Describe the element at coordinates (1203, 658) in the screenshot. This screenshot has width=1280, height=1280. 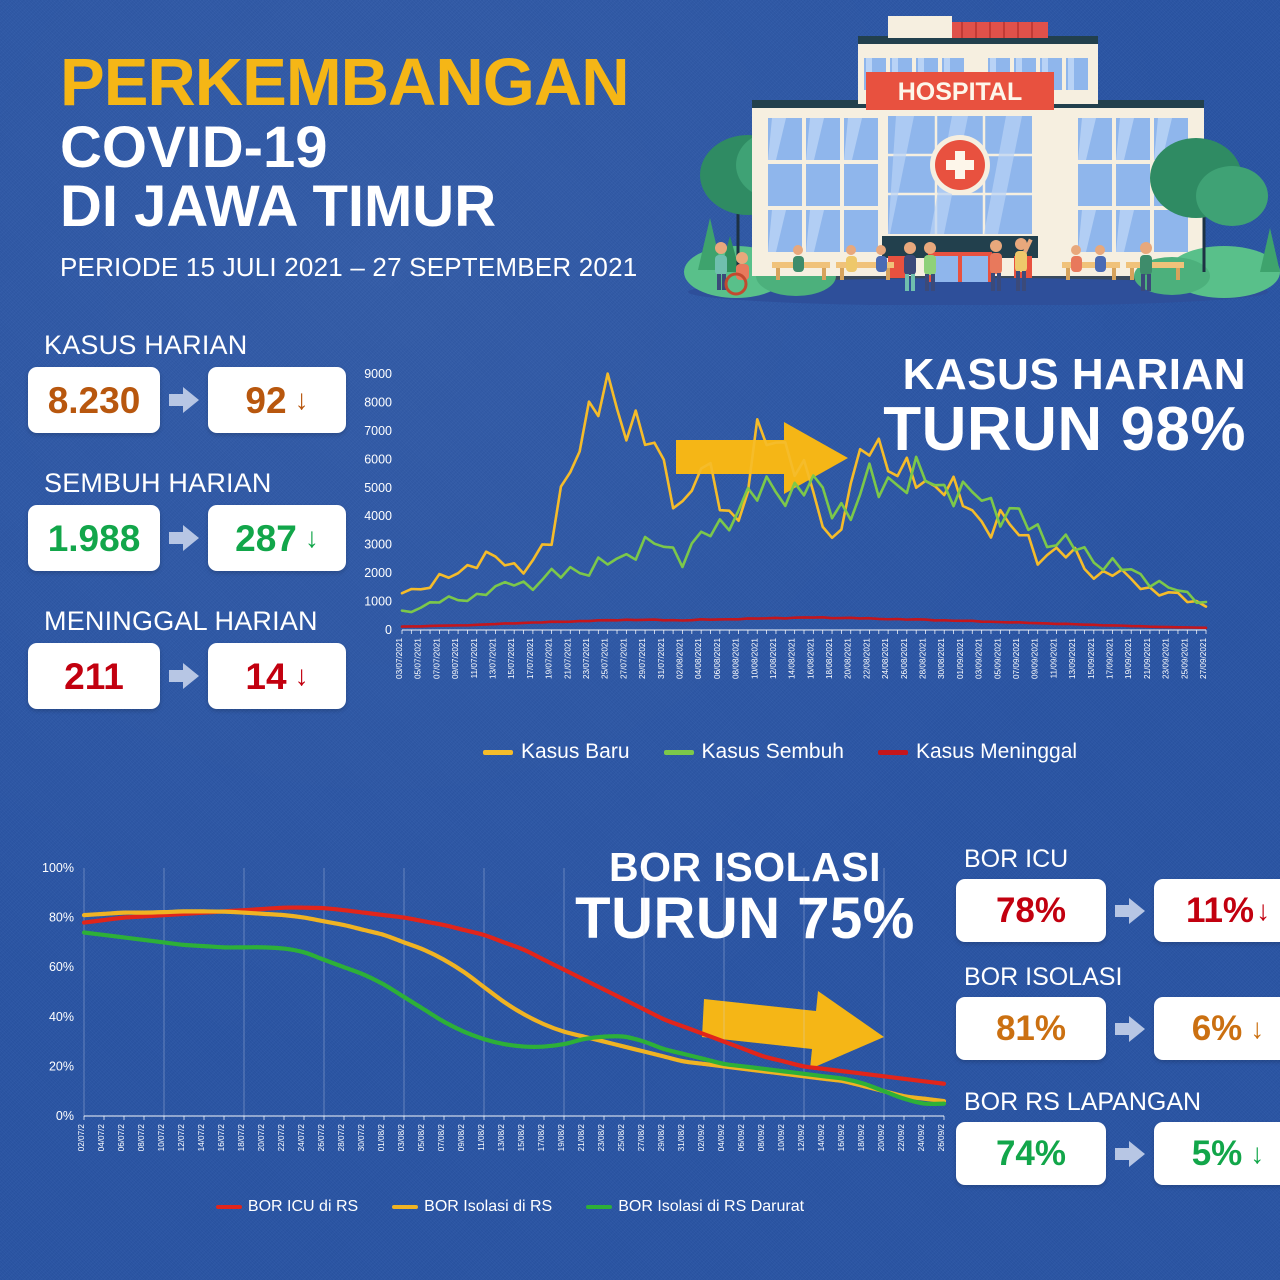
I see `svg-text: 27/09/2021` at that location.